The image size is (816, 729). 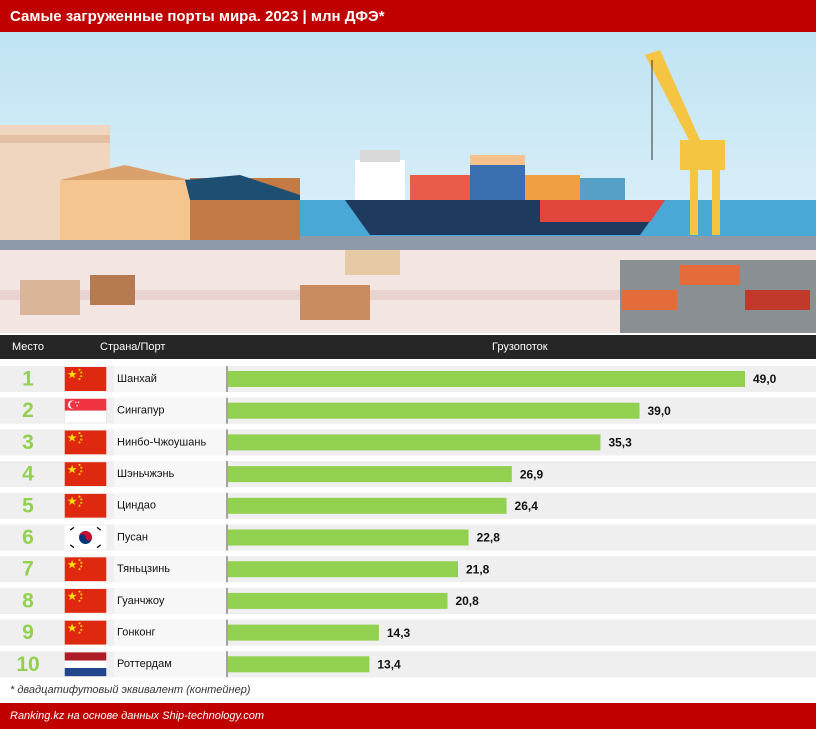 What do you see at coordinates (28, 379) in the screenshot?
I see `rank: 1` at bounding box center [28, 379].